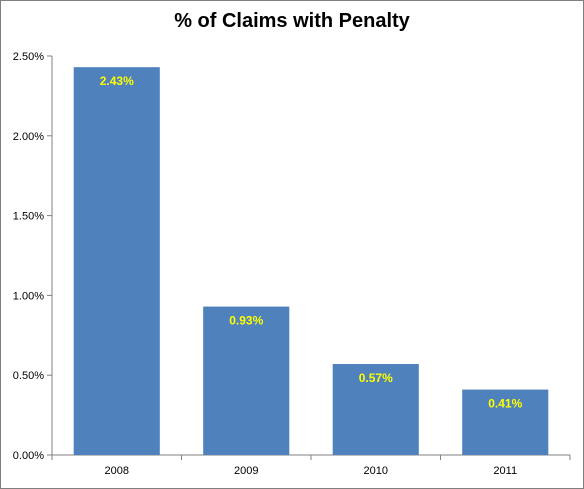 The image size is (584, 489). What do you see at coordinates (28, 376) in the screenshot?
I see `y-tick-label: 0.50%` at bounding box center [28, 376].